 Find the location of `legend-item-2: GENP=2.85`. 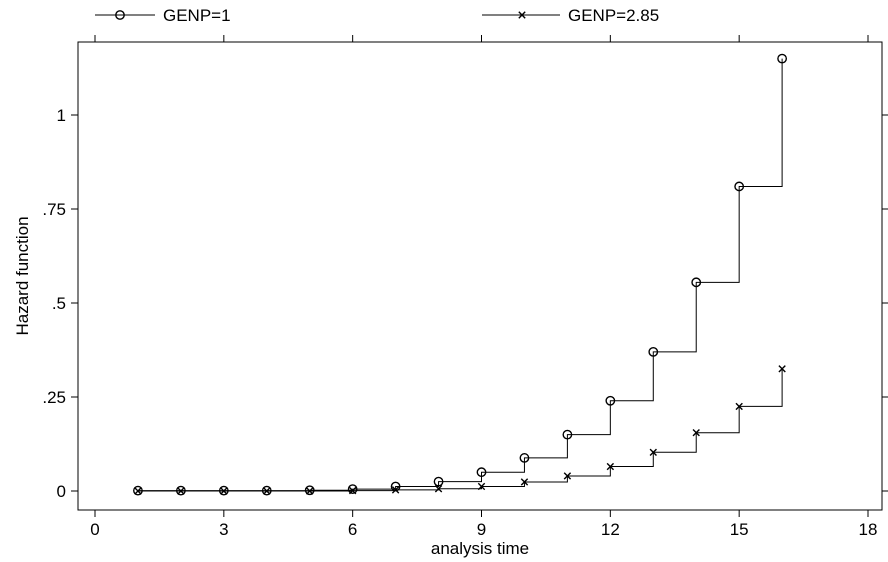

legend-item-2: GENP=2.85 is located at coordinates (570, 15).